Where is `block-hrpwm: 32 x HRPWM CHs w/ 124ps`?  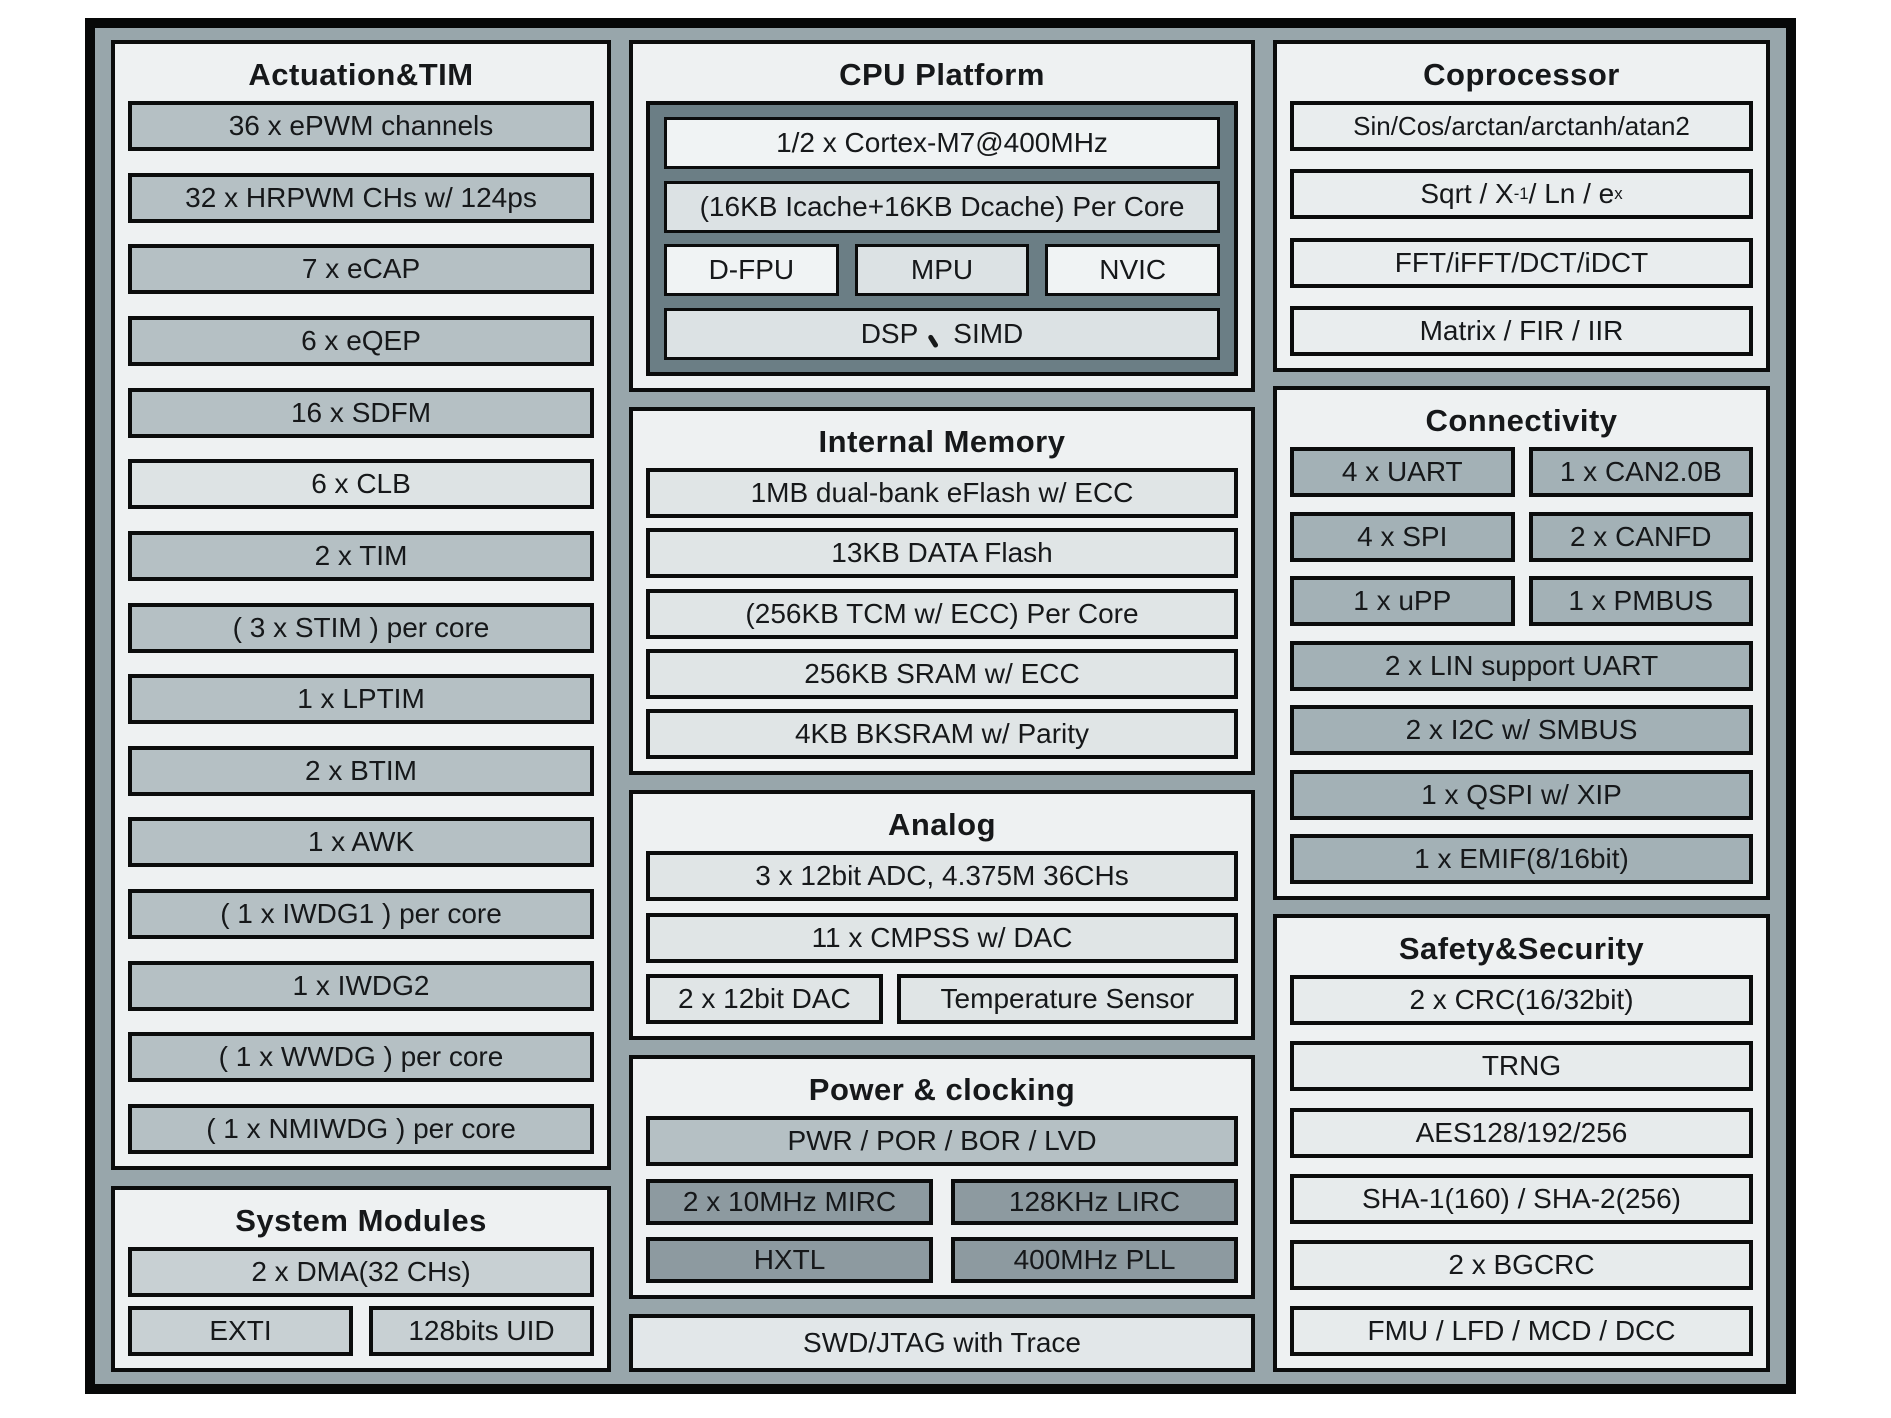 block-hrpwm: 32 x HRPWM CHs w/ 124ps is located at coordinates (361, 197).